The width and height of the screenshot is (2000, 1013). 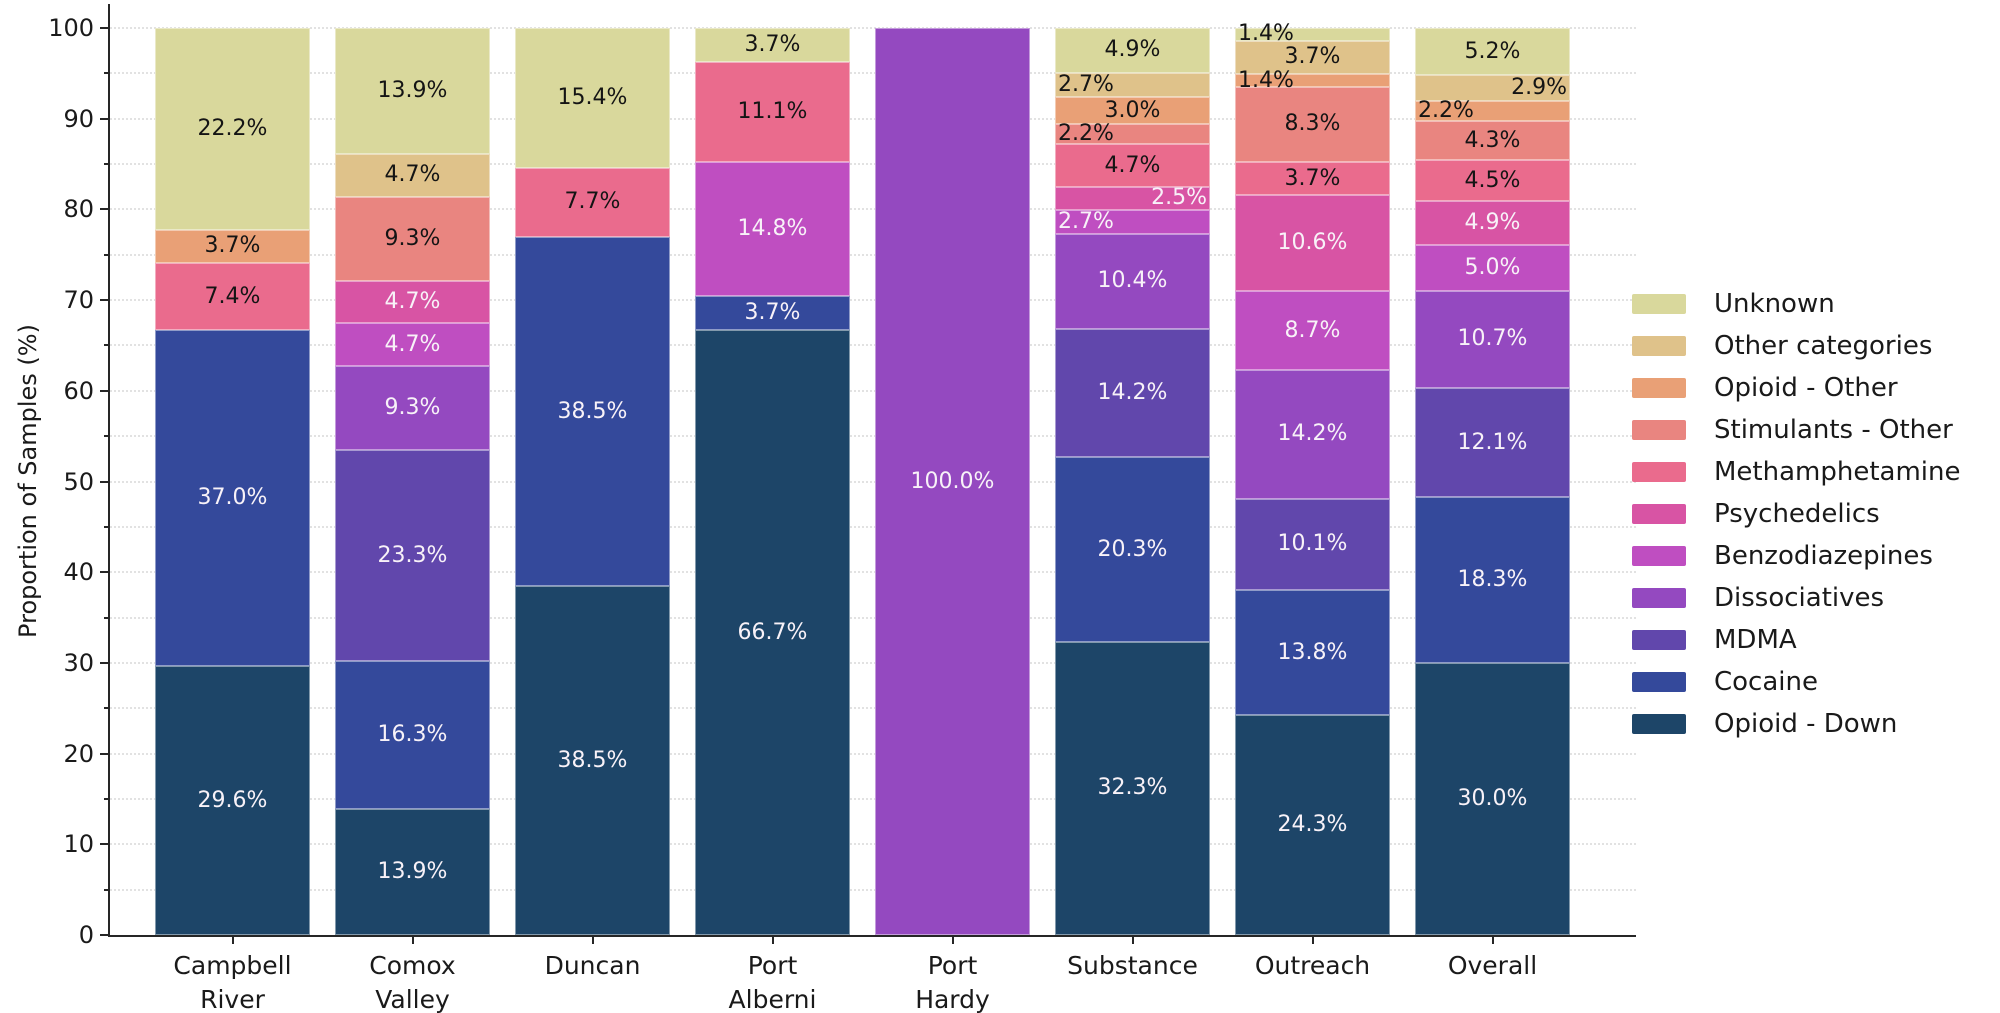 What do you see at coordinates (78, 662) in the screenshot?
I see `y-tick-label: 30` at bounding box center [78, 662].